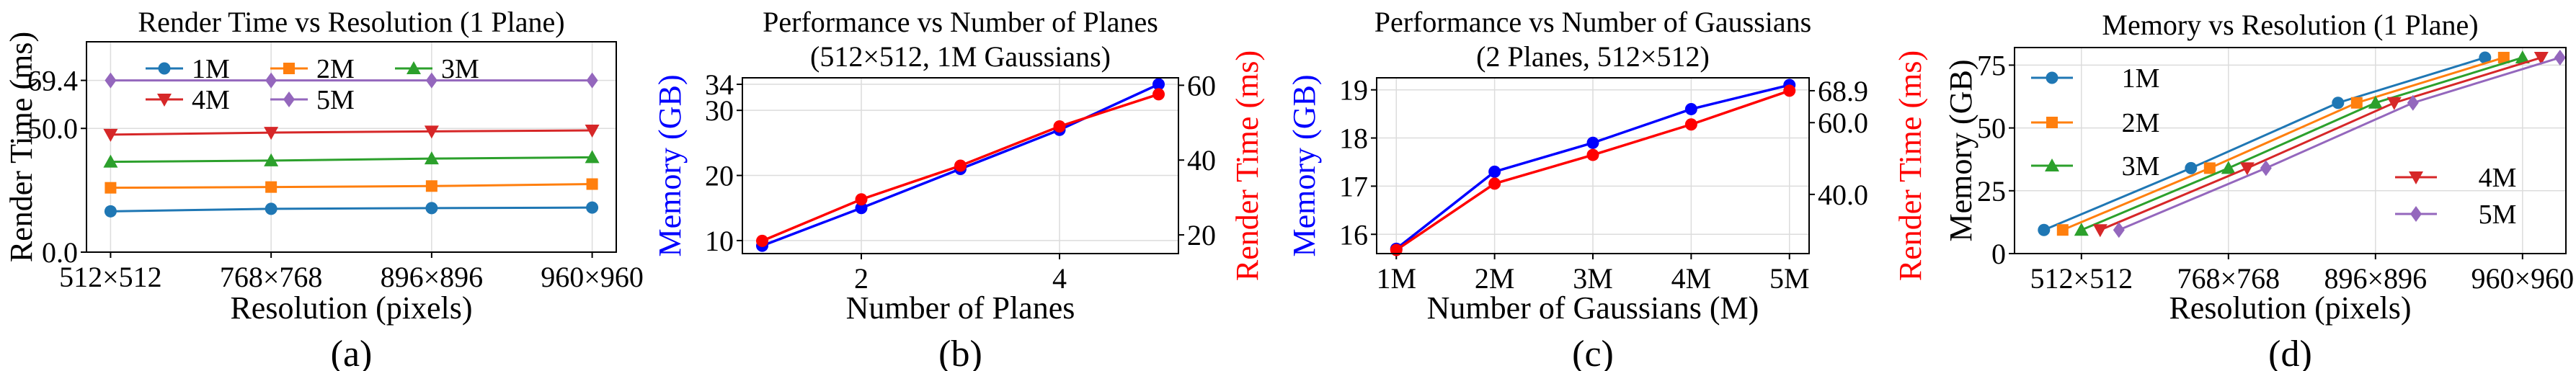 This screenshot has height=371, width=2576. What do you see at coordinates (1593, 278) in the screenshot?
I see `x-tick-label: 3M` at bounding box center [1593, 278].